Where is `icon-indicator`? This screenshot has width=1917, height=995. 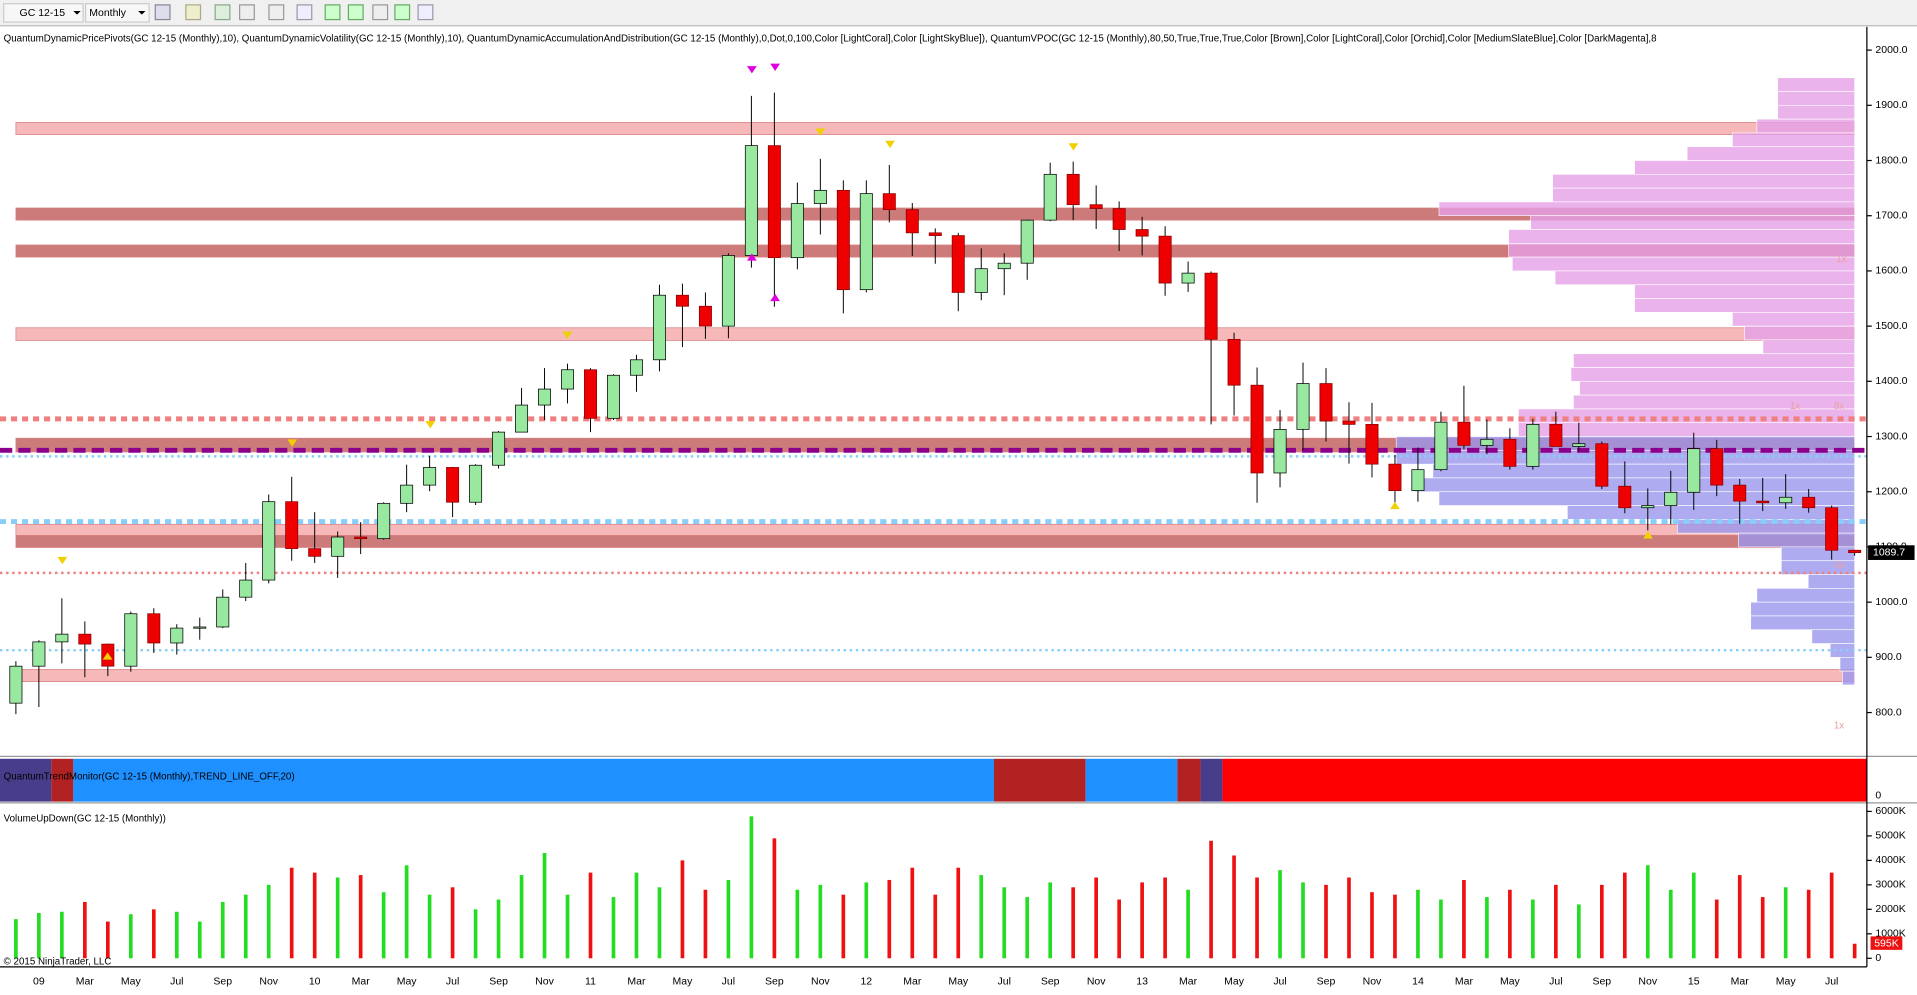 icon-indicator is located at coordinates (222, 12).